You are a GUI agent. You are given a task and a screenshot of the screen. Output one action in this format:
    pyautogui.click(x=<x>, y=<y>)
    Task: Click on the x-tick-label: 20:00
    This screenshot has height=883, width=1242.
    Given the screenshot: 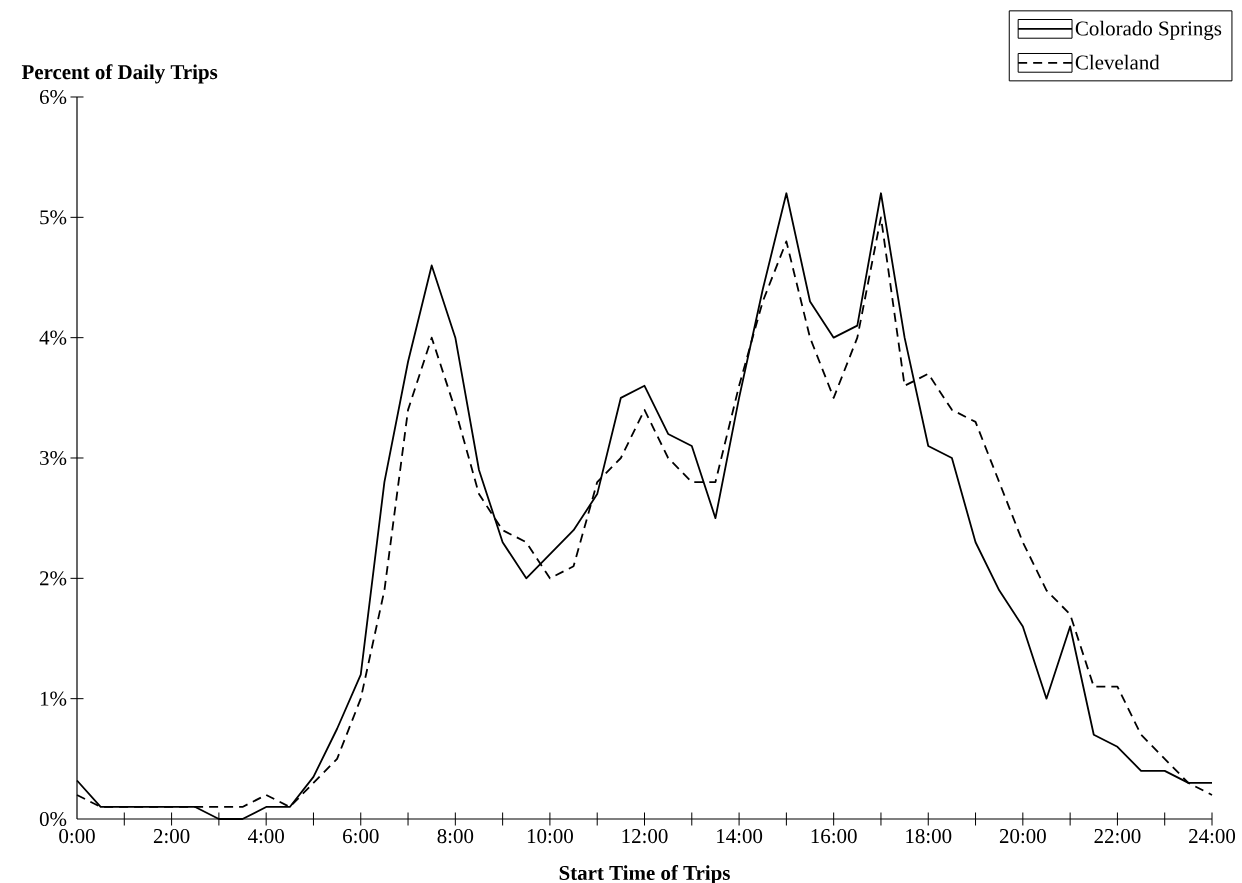 What is the action you would take?
    pyautogui.click(x=1022, y=836)
    